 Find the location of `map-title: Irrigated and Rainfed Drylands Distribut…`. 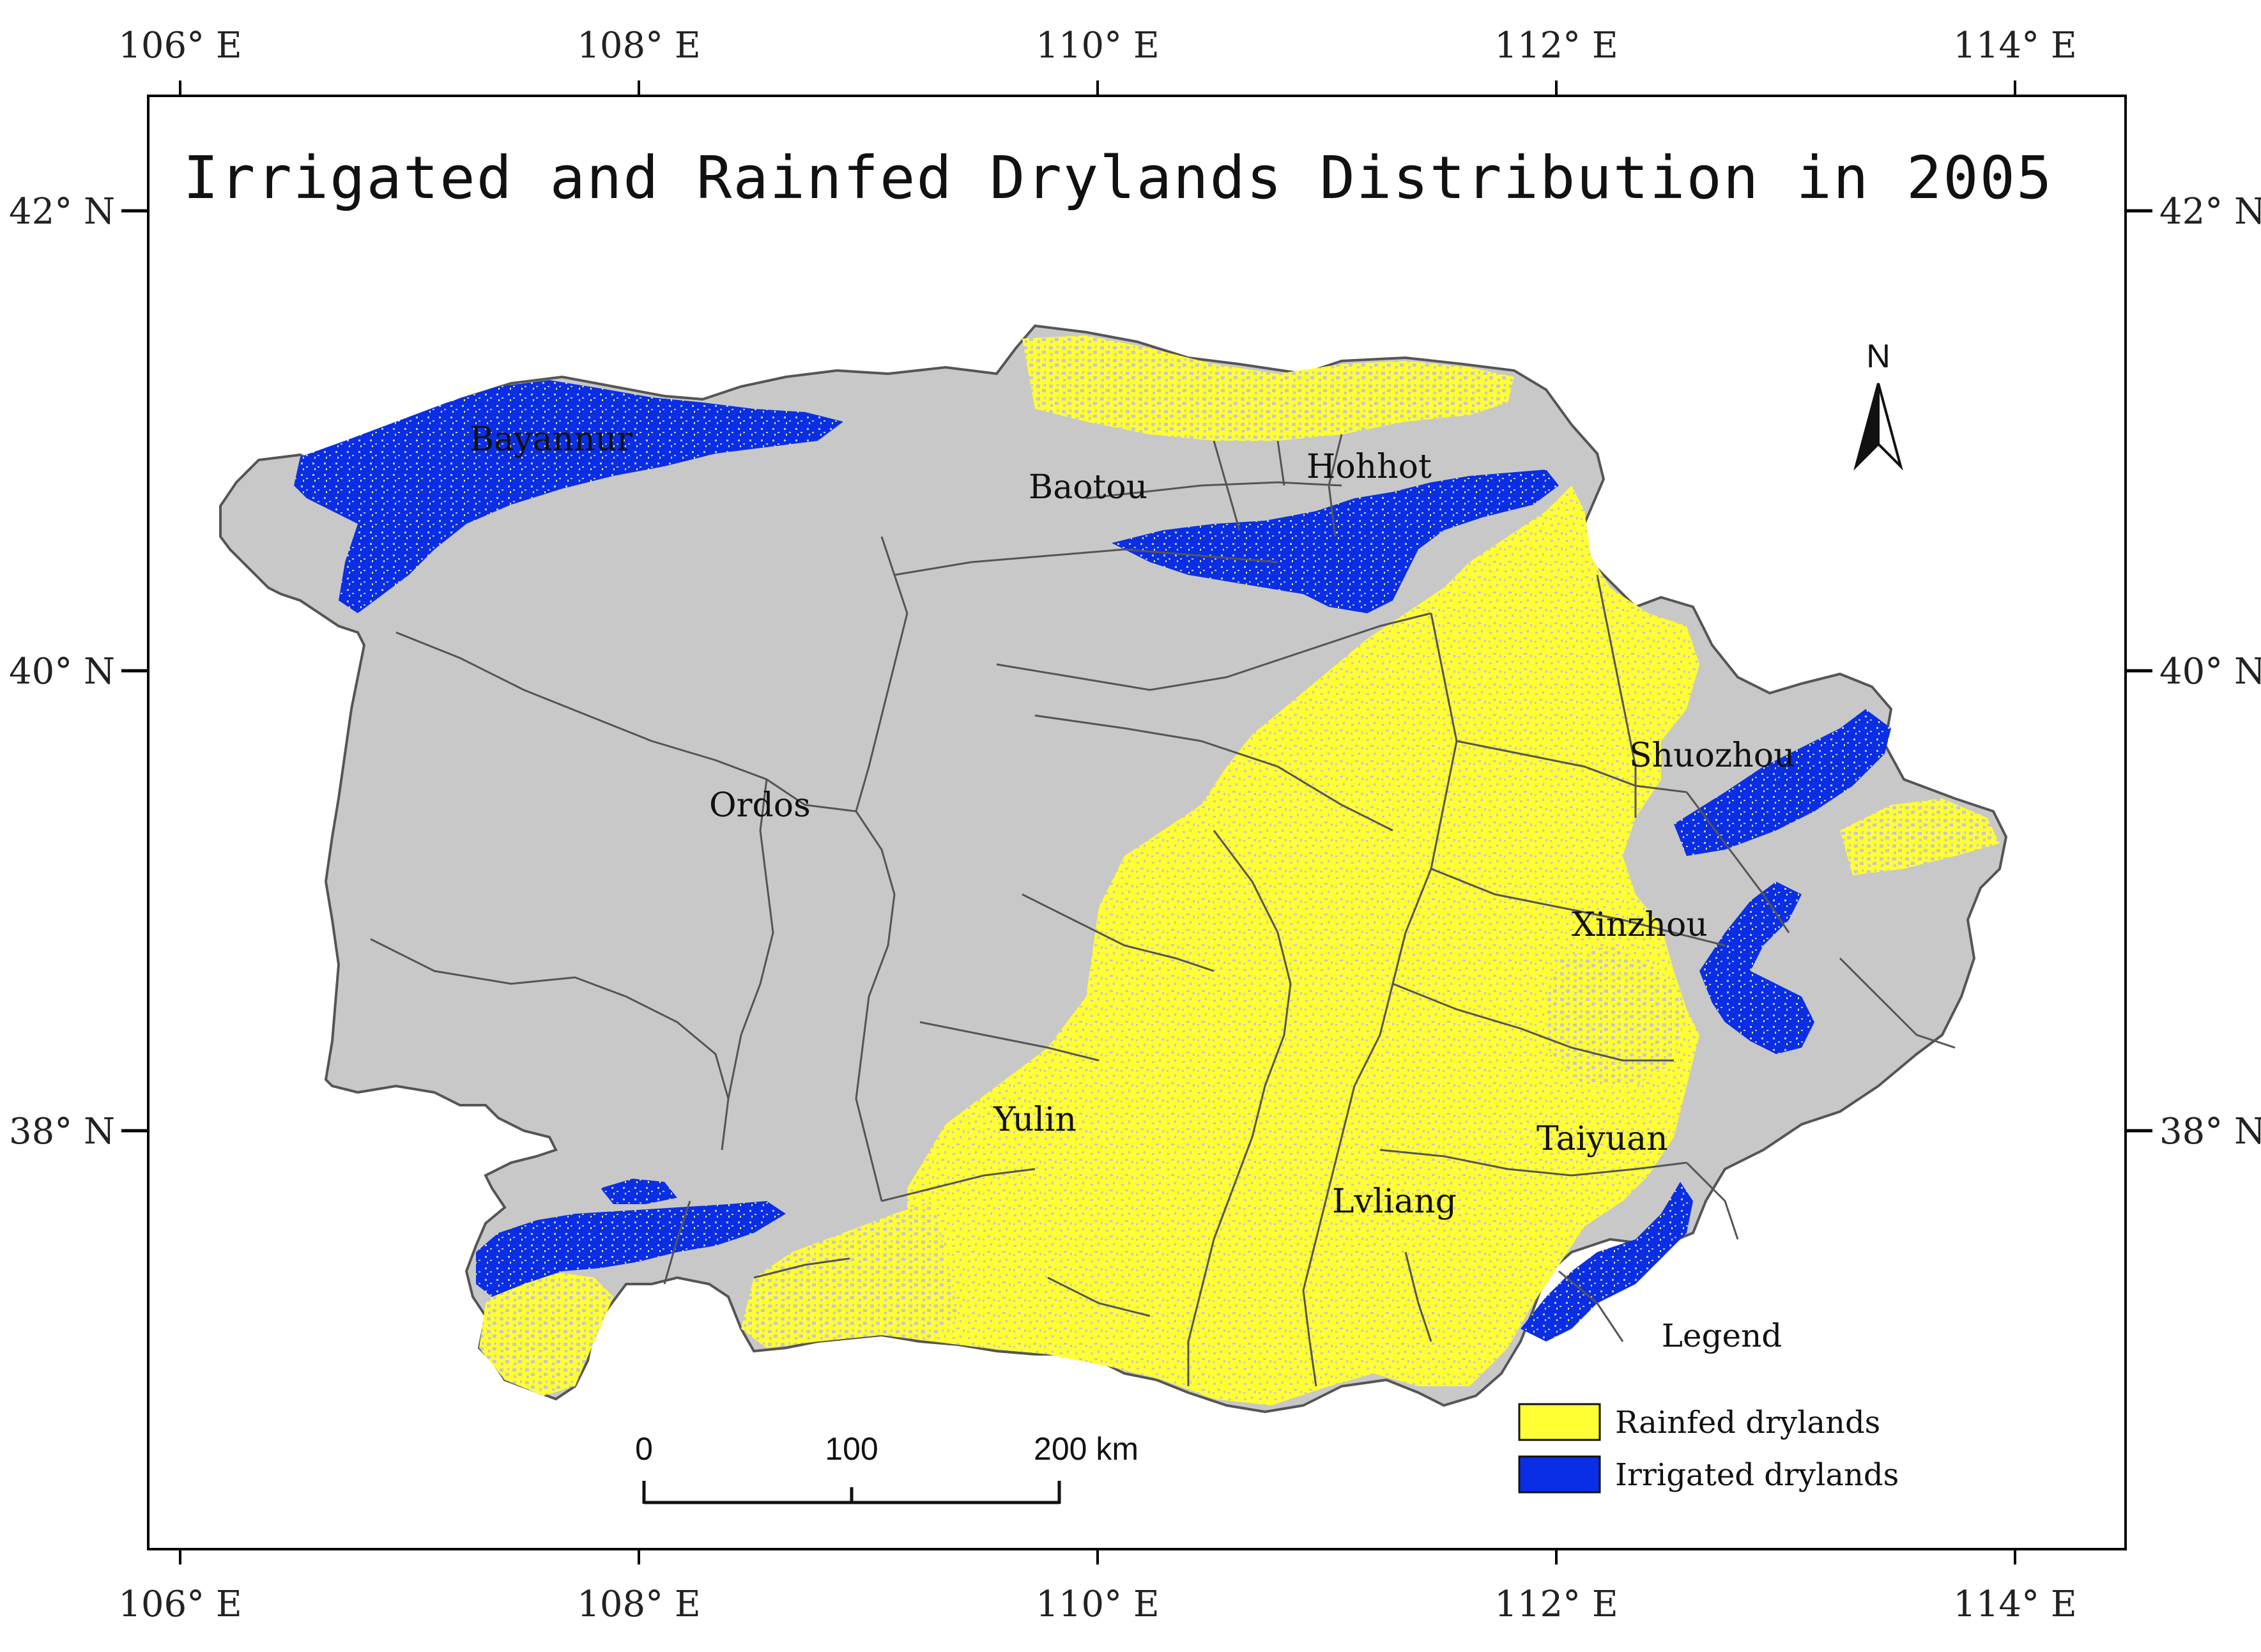

map-title: Irrigated and Rainfed Drylands Distribut… is located at coordinates (1118, 178).